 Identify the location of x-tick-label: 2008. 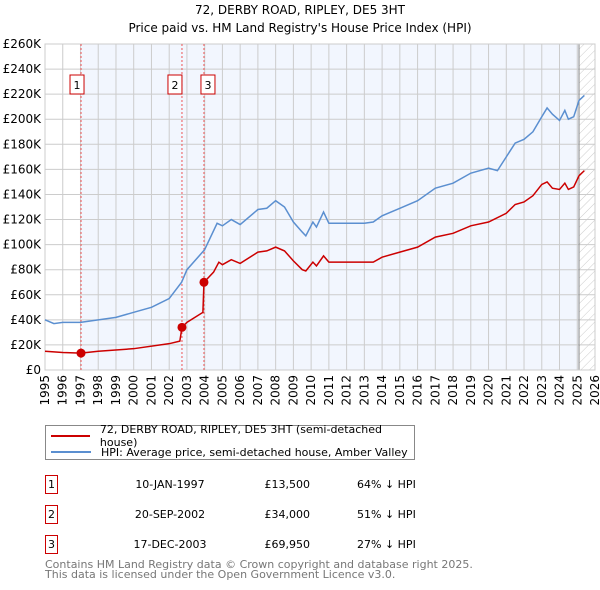
(276, 390).